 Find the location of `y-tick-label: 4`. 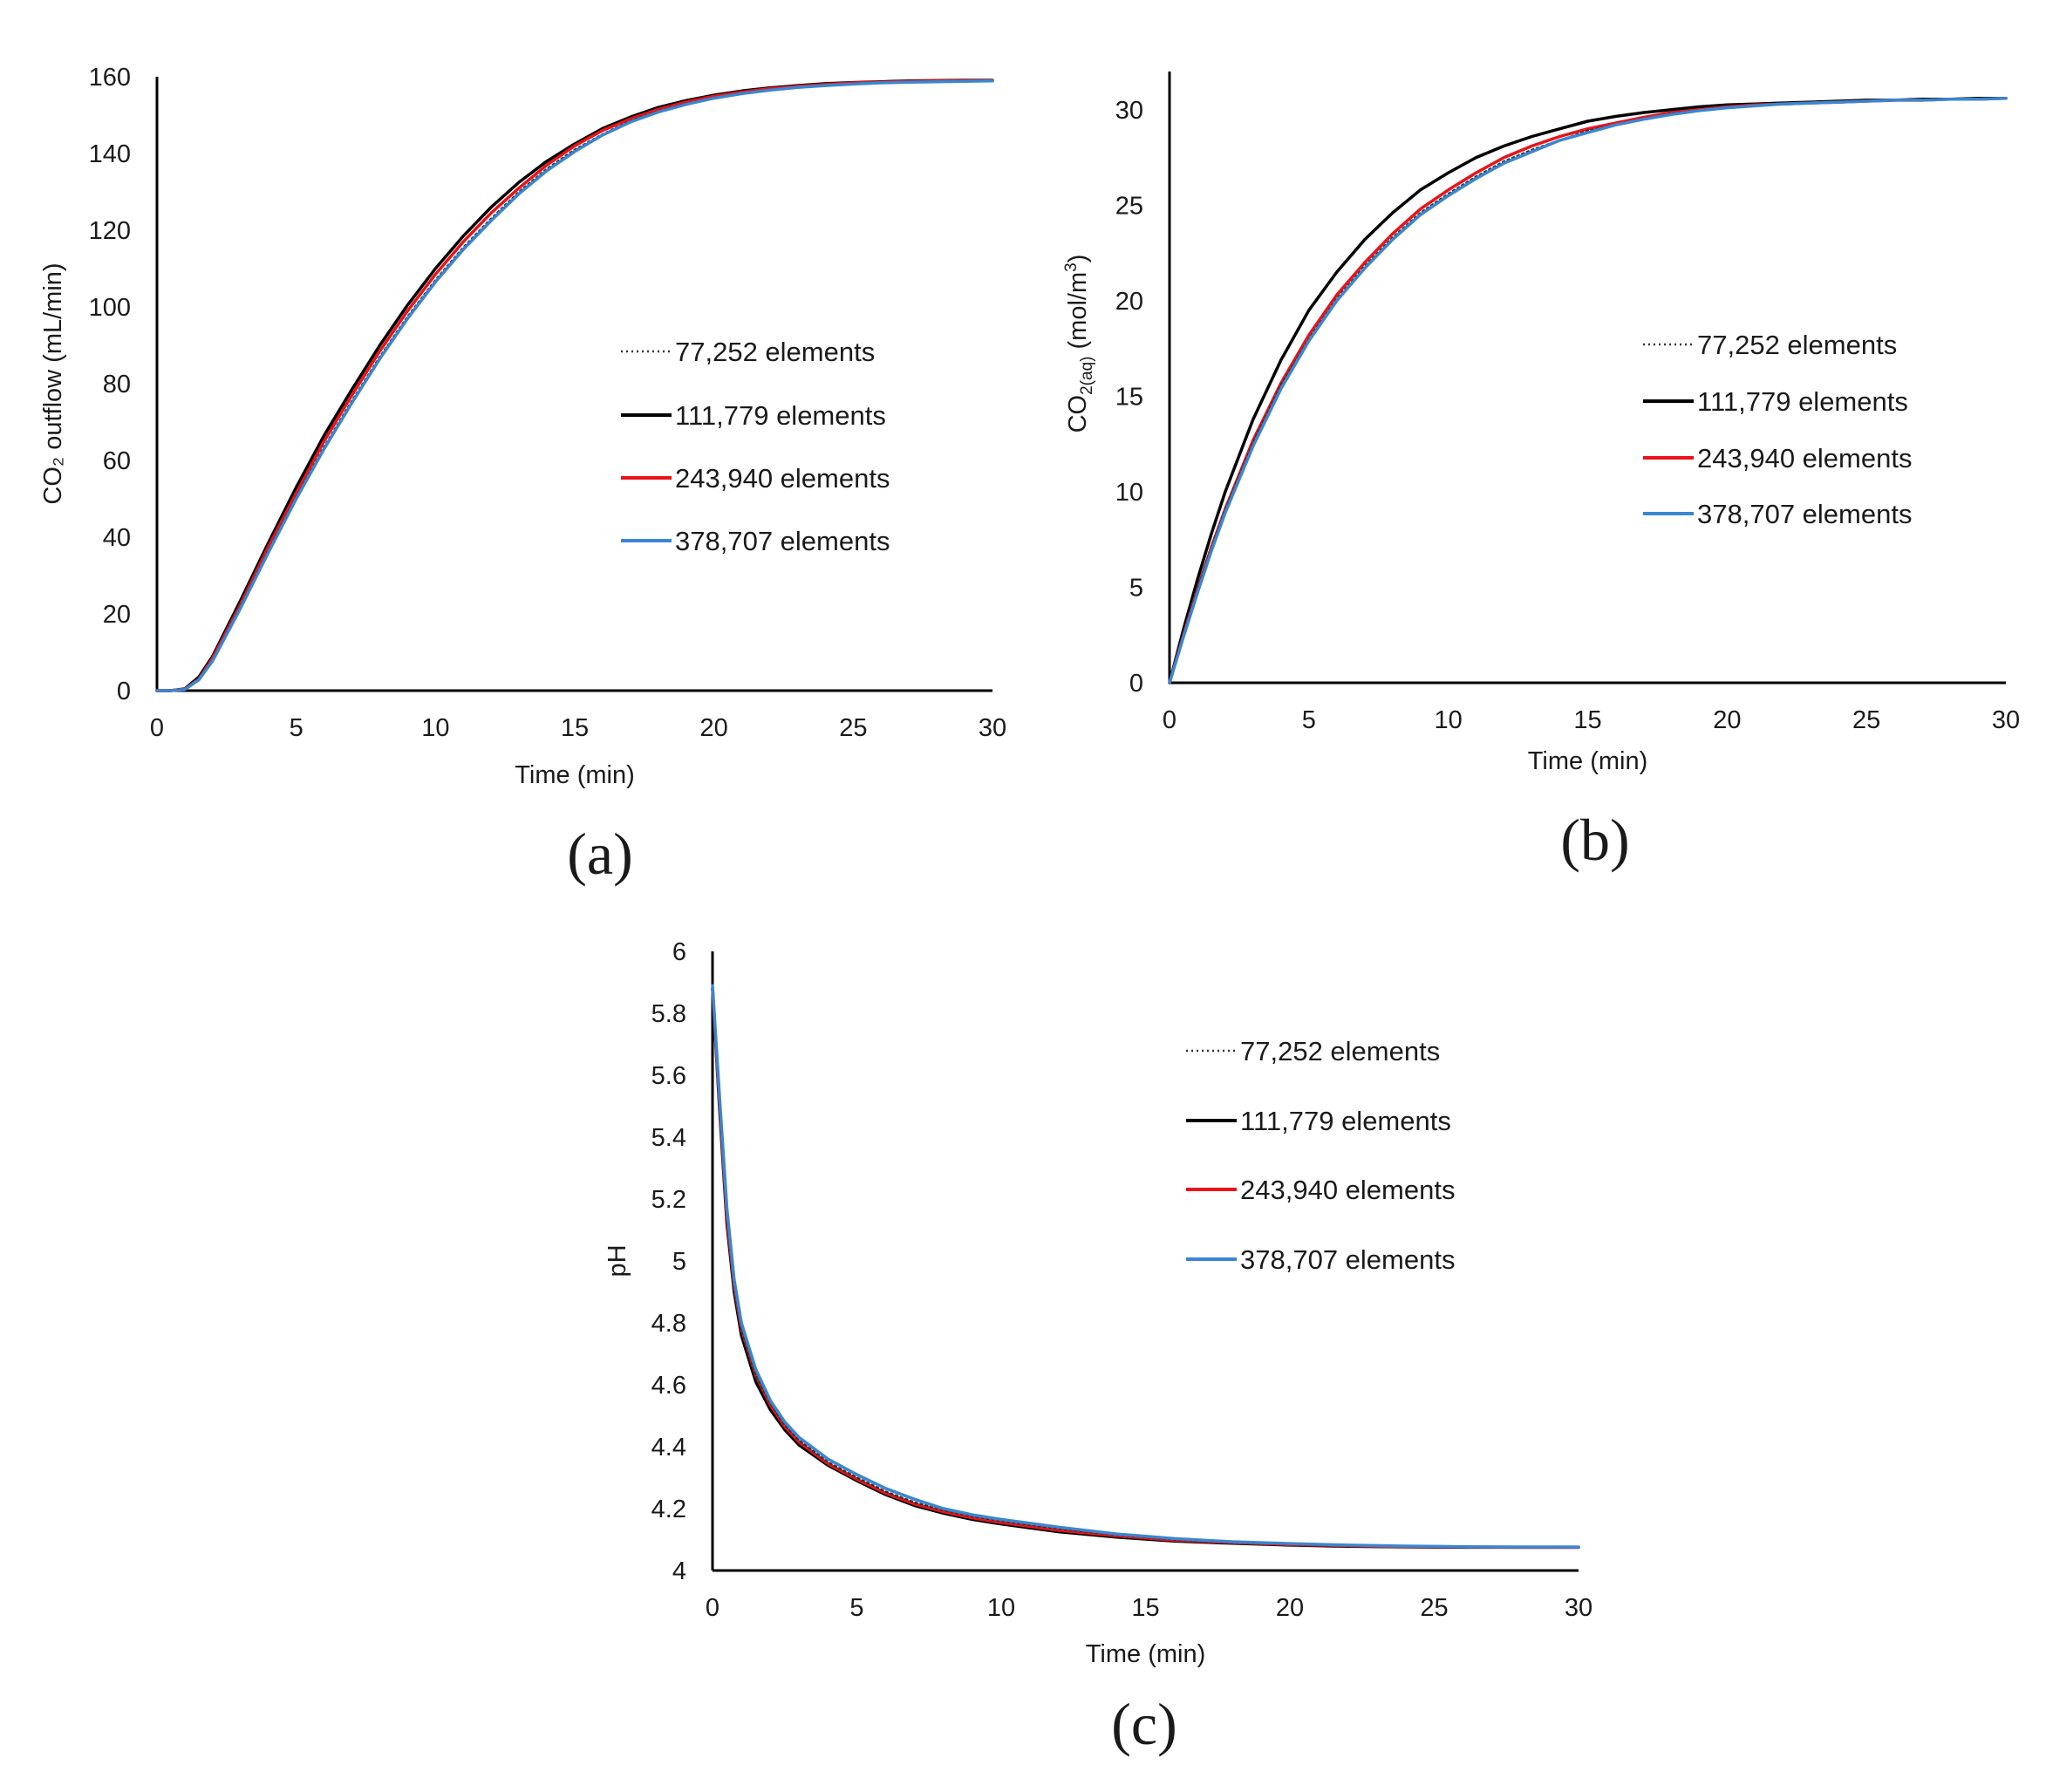

y-tick-label: 4 is located at coordinates (679, 1571).